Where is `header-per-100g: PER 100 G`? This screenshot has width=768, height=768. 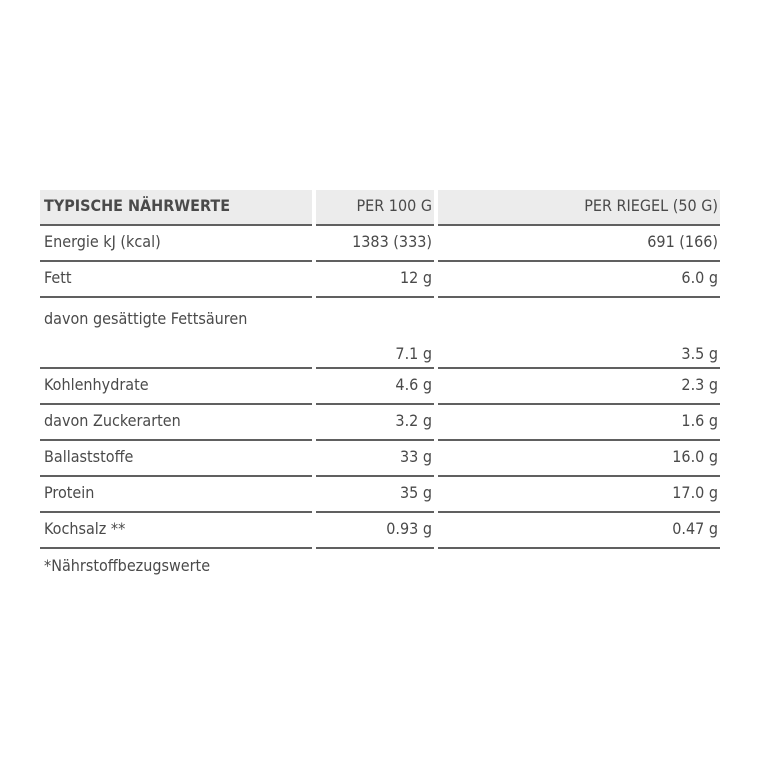 header-per-100g: PER 100 G is located at coordinates (375, 208).